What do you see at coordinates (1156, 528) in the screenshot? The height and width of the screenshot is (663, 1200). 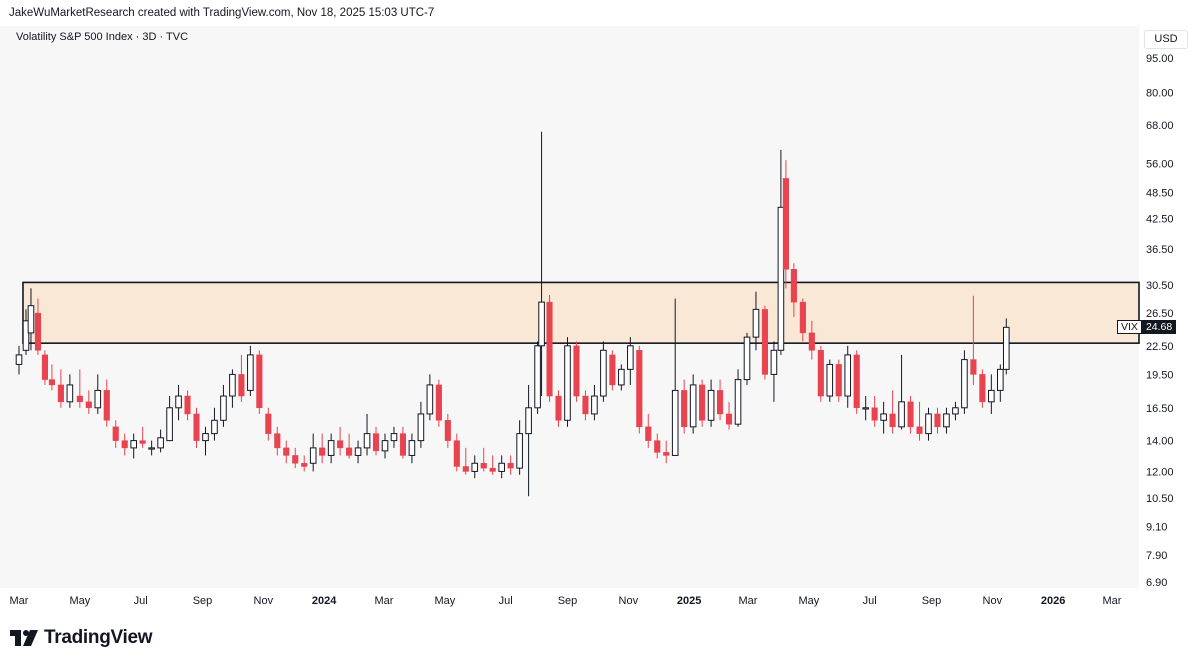 I see `y-tick-label: 9.10` at bounding box center [1156, 528].